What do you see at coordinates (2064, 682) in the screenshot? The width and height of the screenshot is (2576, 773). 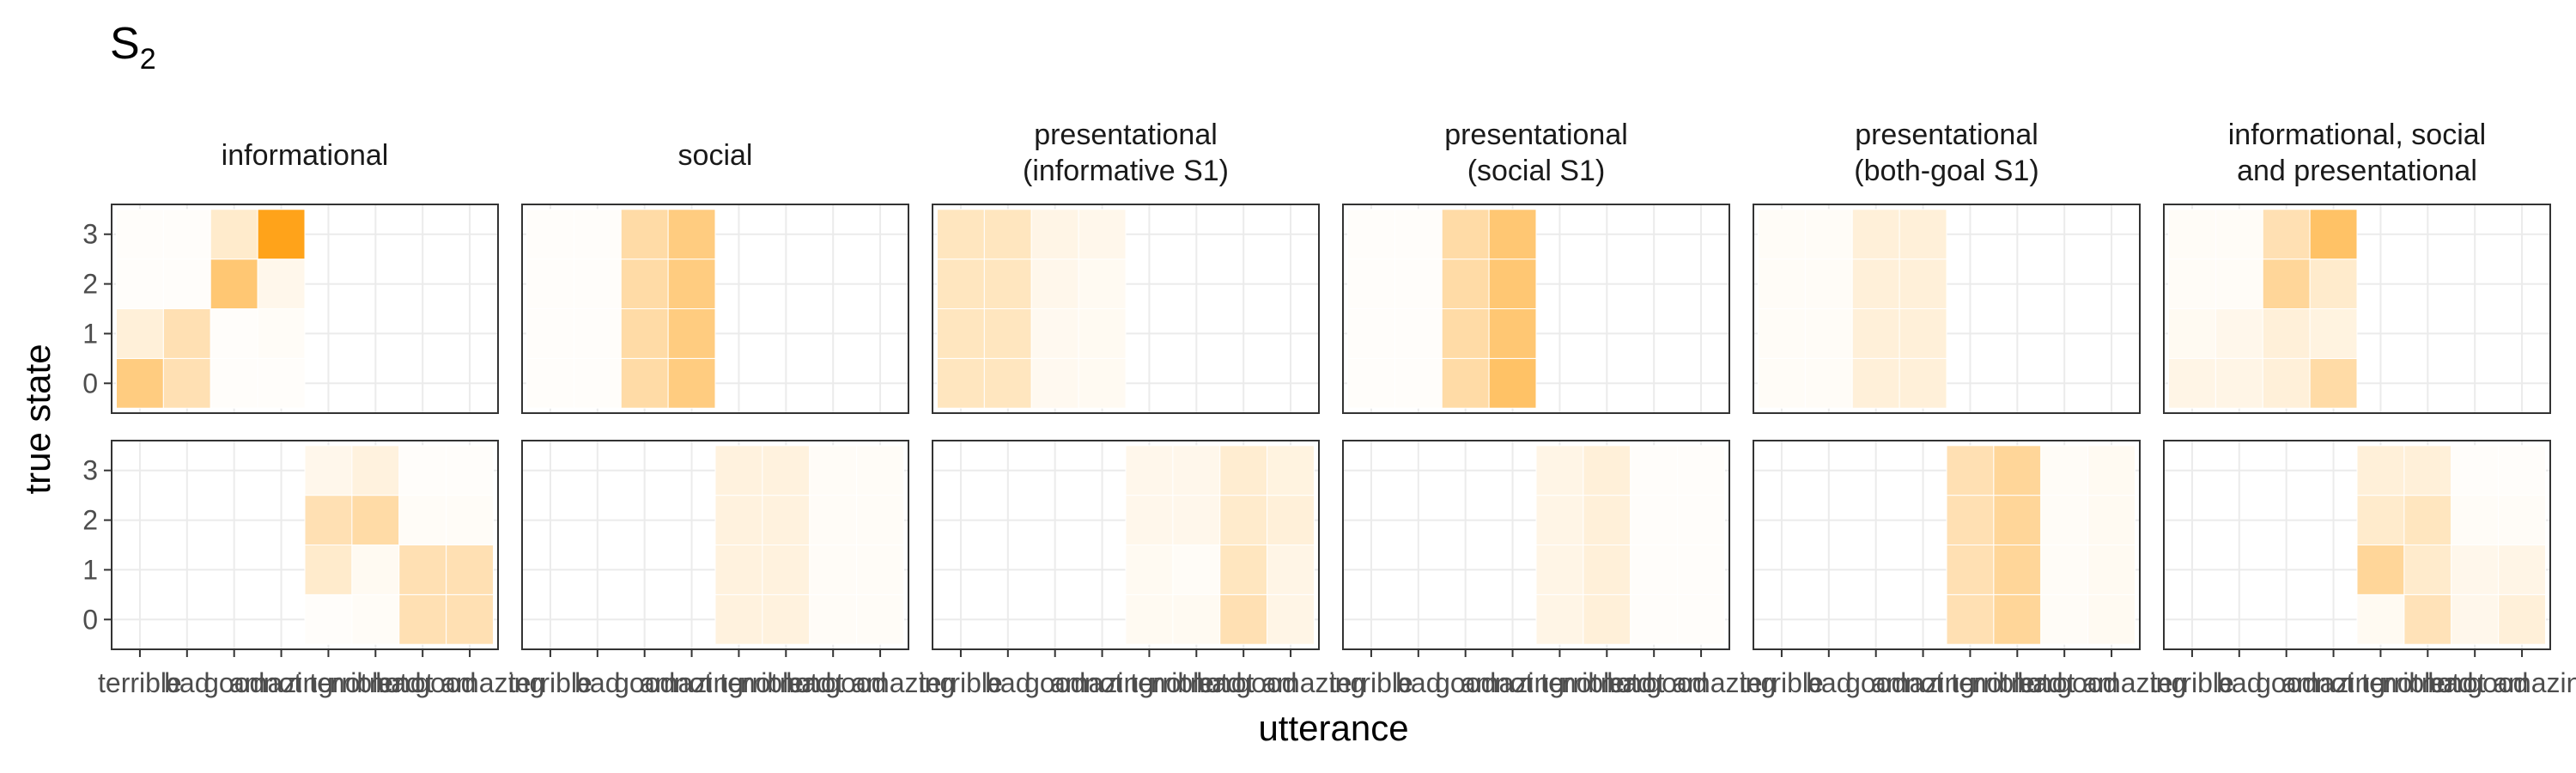 I see `x-tick-label: not good` at bounding box center [2064, 682].